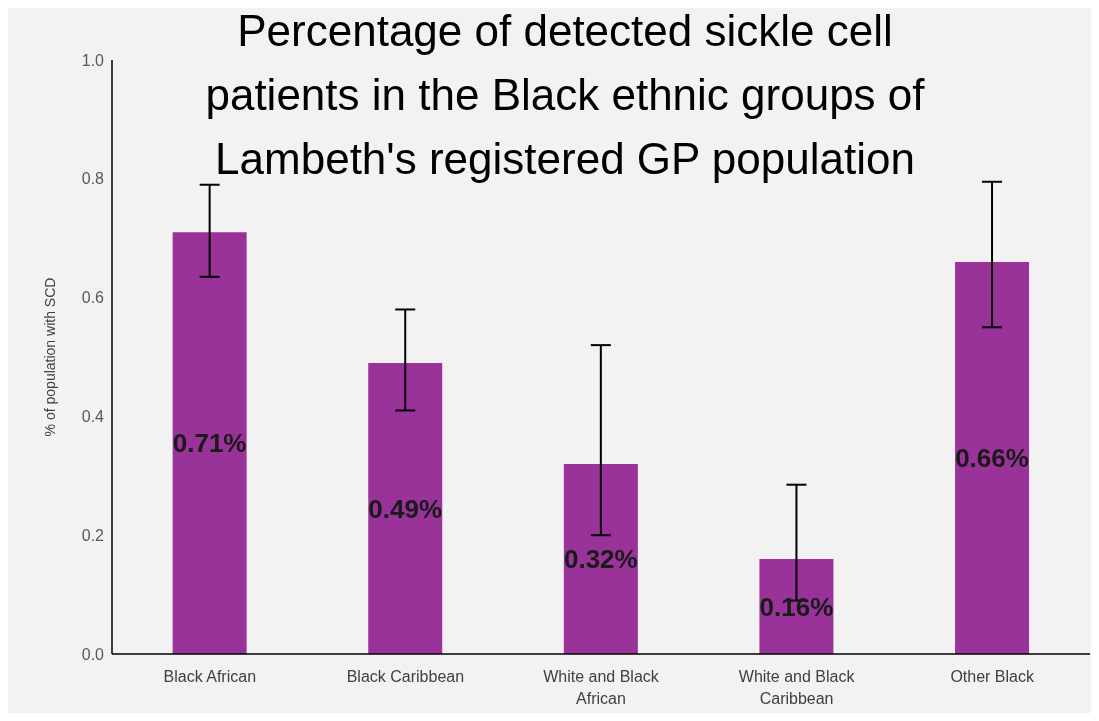 Image resolution: width=1099 pixels, height=721 pixels. I want to click on y-tick-label: 0.0, so click(93, 654).